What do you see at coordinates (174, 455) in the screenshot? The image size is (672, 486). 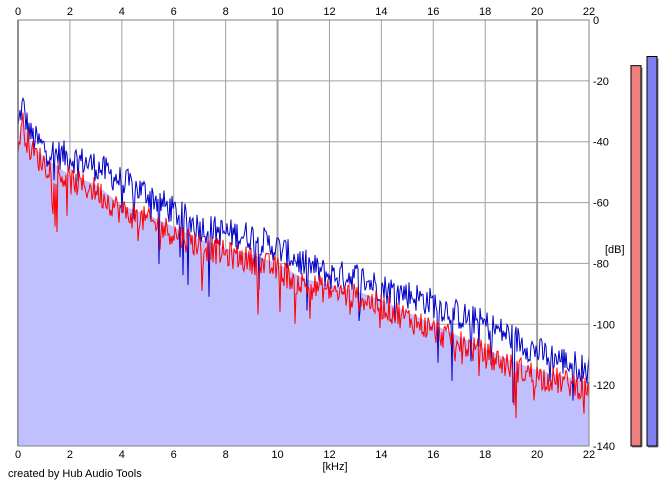 I see `x-tick-label-bottom: 6` at bounding box center [174, 455].